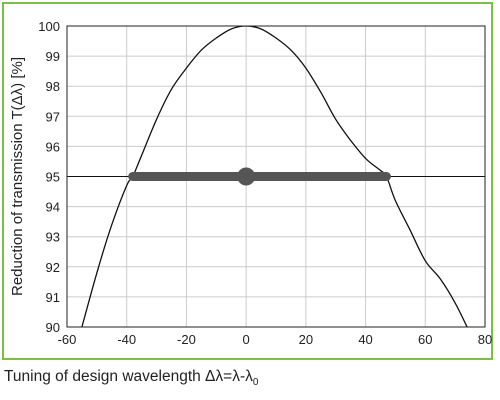 This screenshot has width=500, height=400. Describe the element at coordinates (53, 327) in the screenshot. I see `y-tick-label: 90` at that location.